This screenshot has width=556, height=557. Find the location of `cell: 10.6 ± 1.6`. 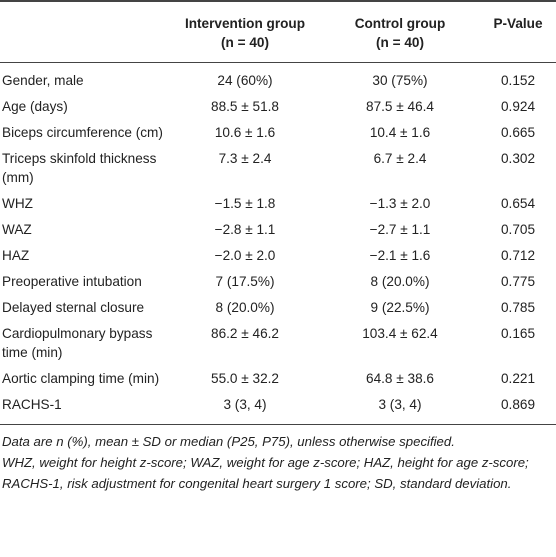

cell: 10.6 ± 1.6 is located at coordinates (245, 132).